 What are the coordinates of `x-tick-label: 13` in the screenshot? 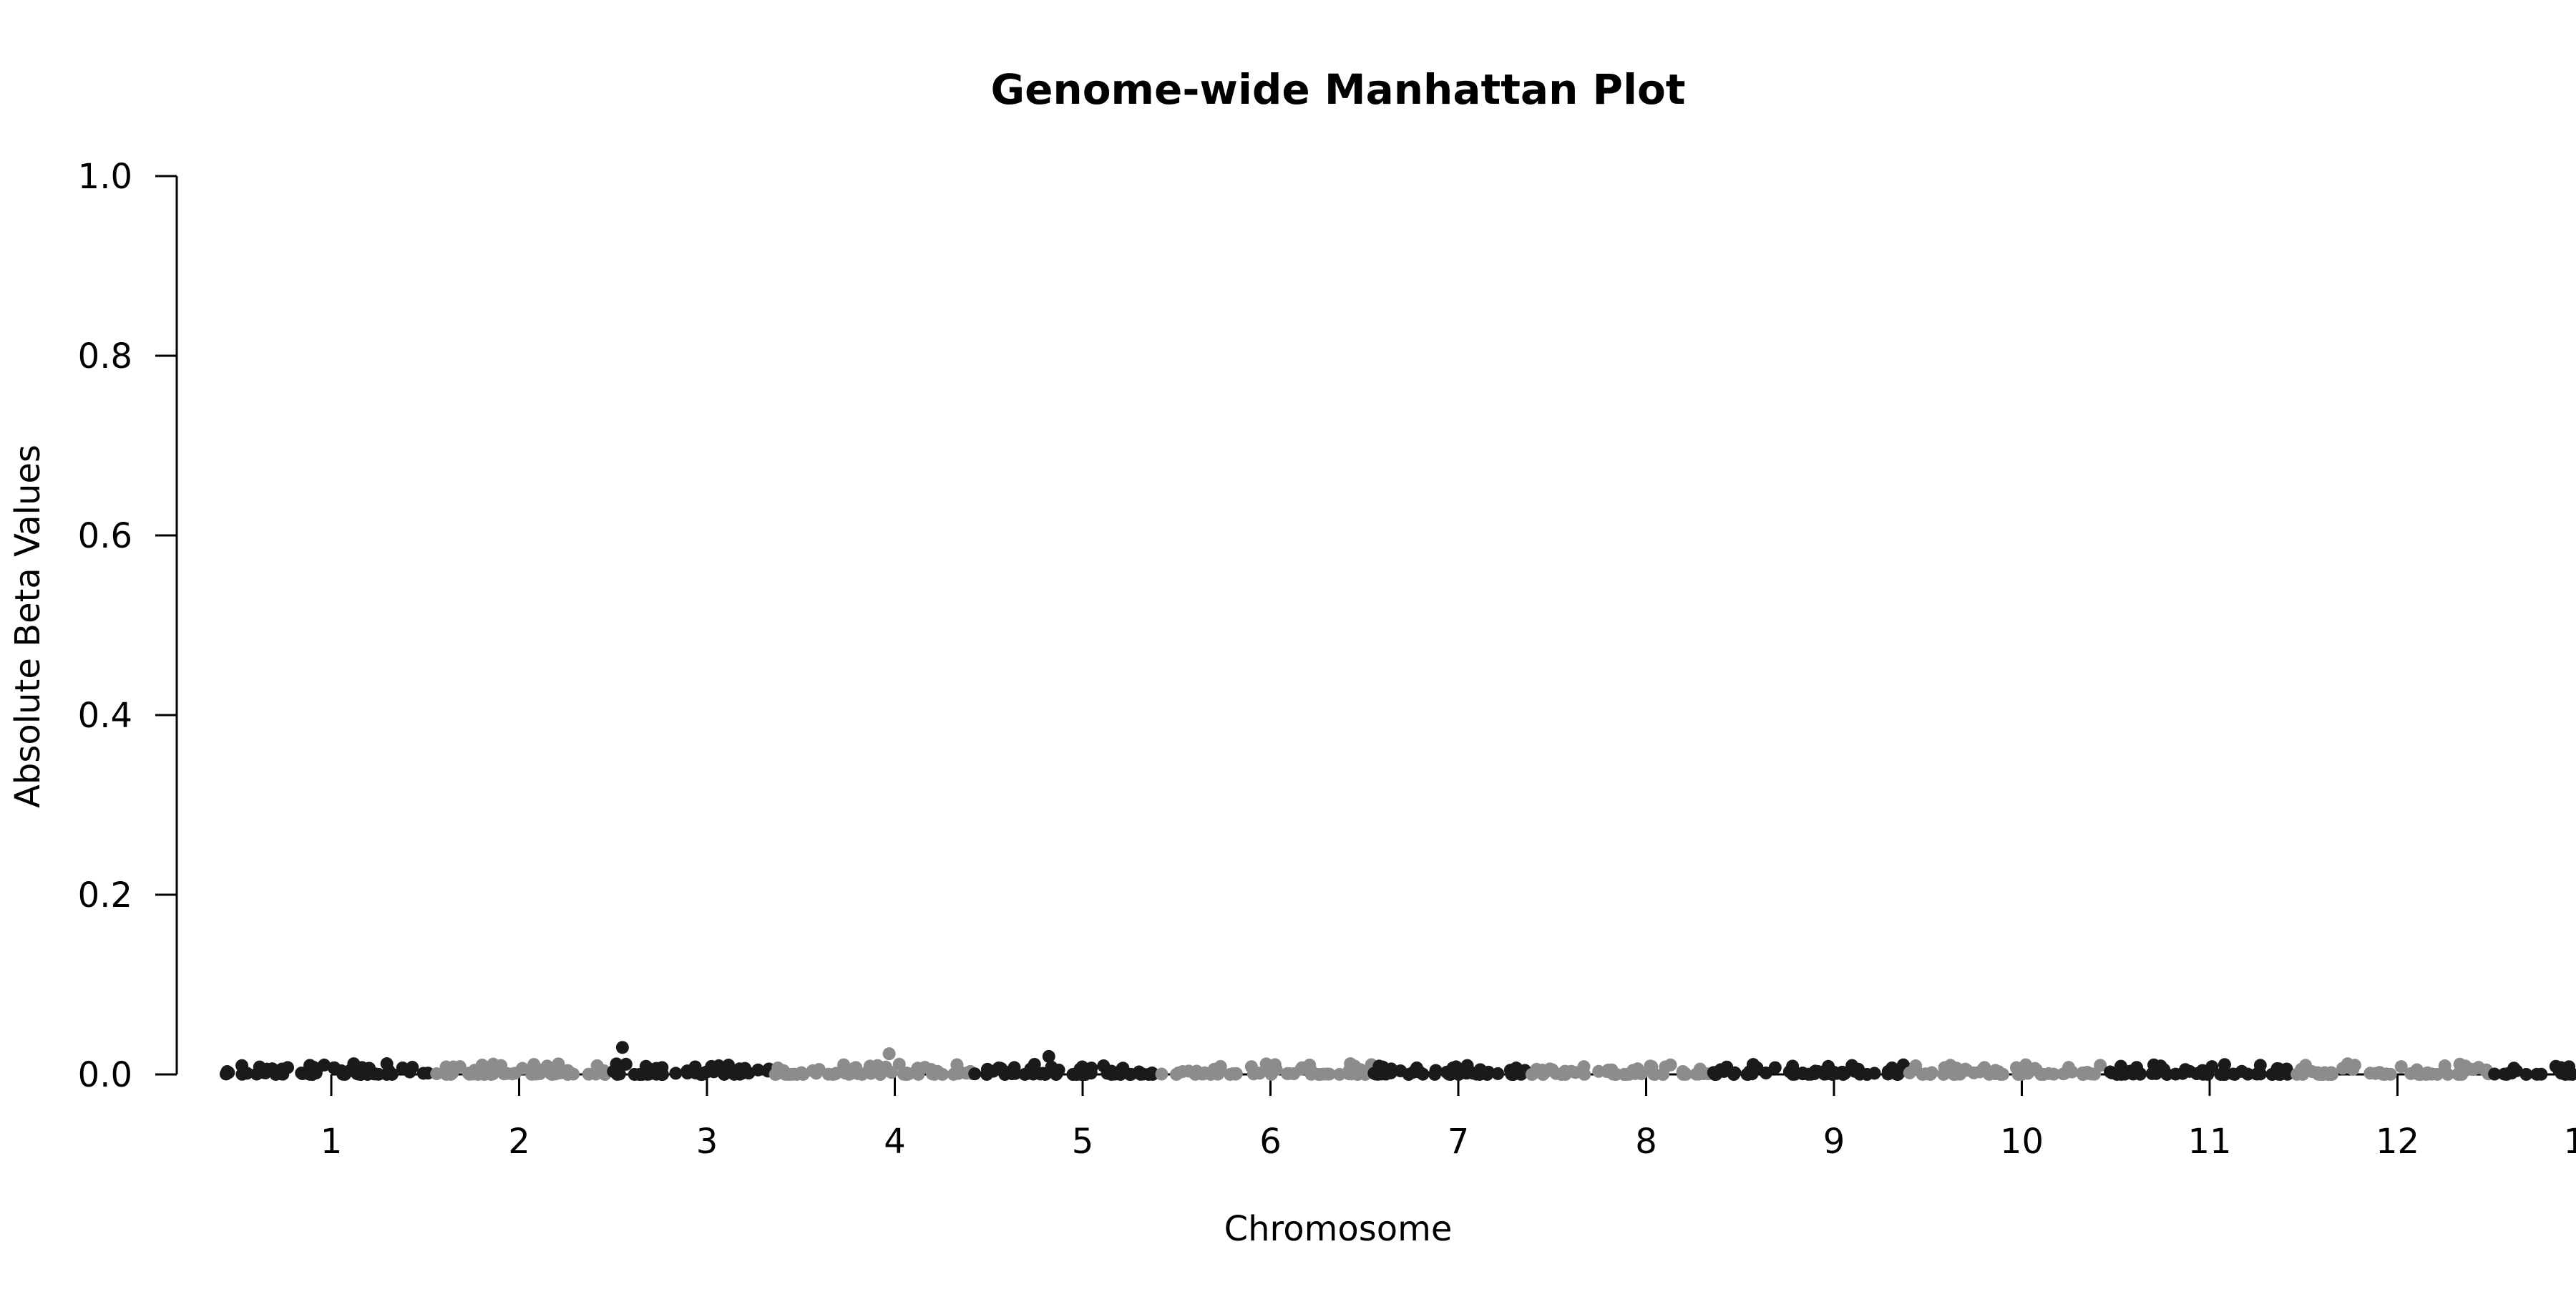 It's located at (2569, 1142).